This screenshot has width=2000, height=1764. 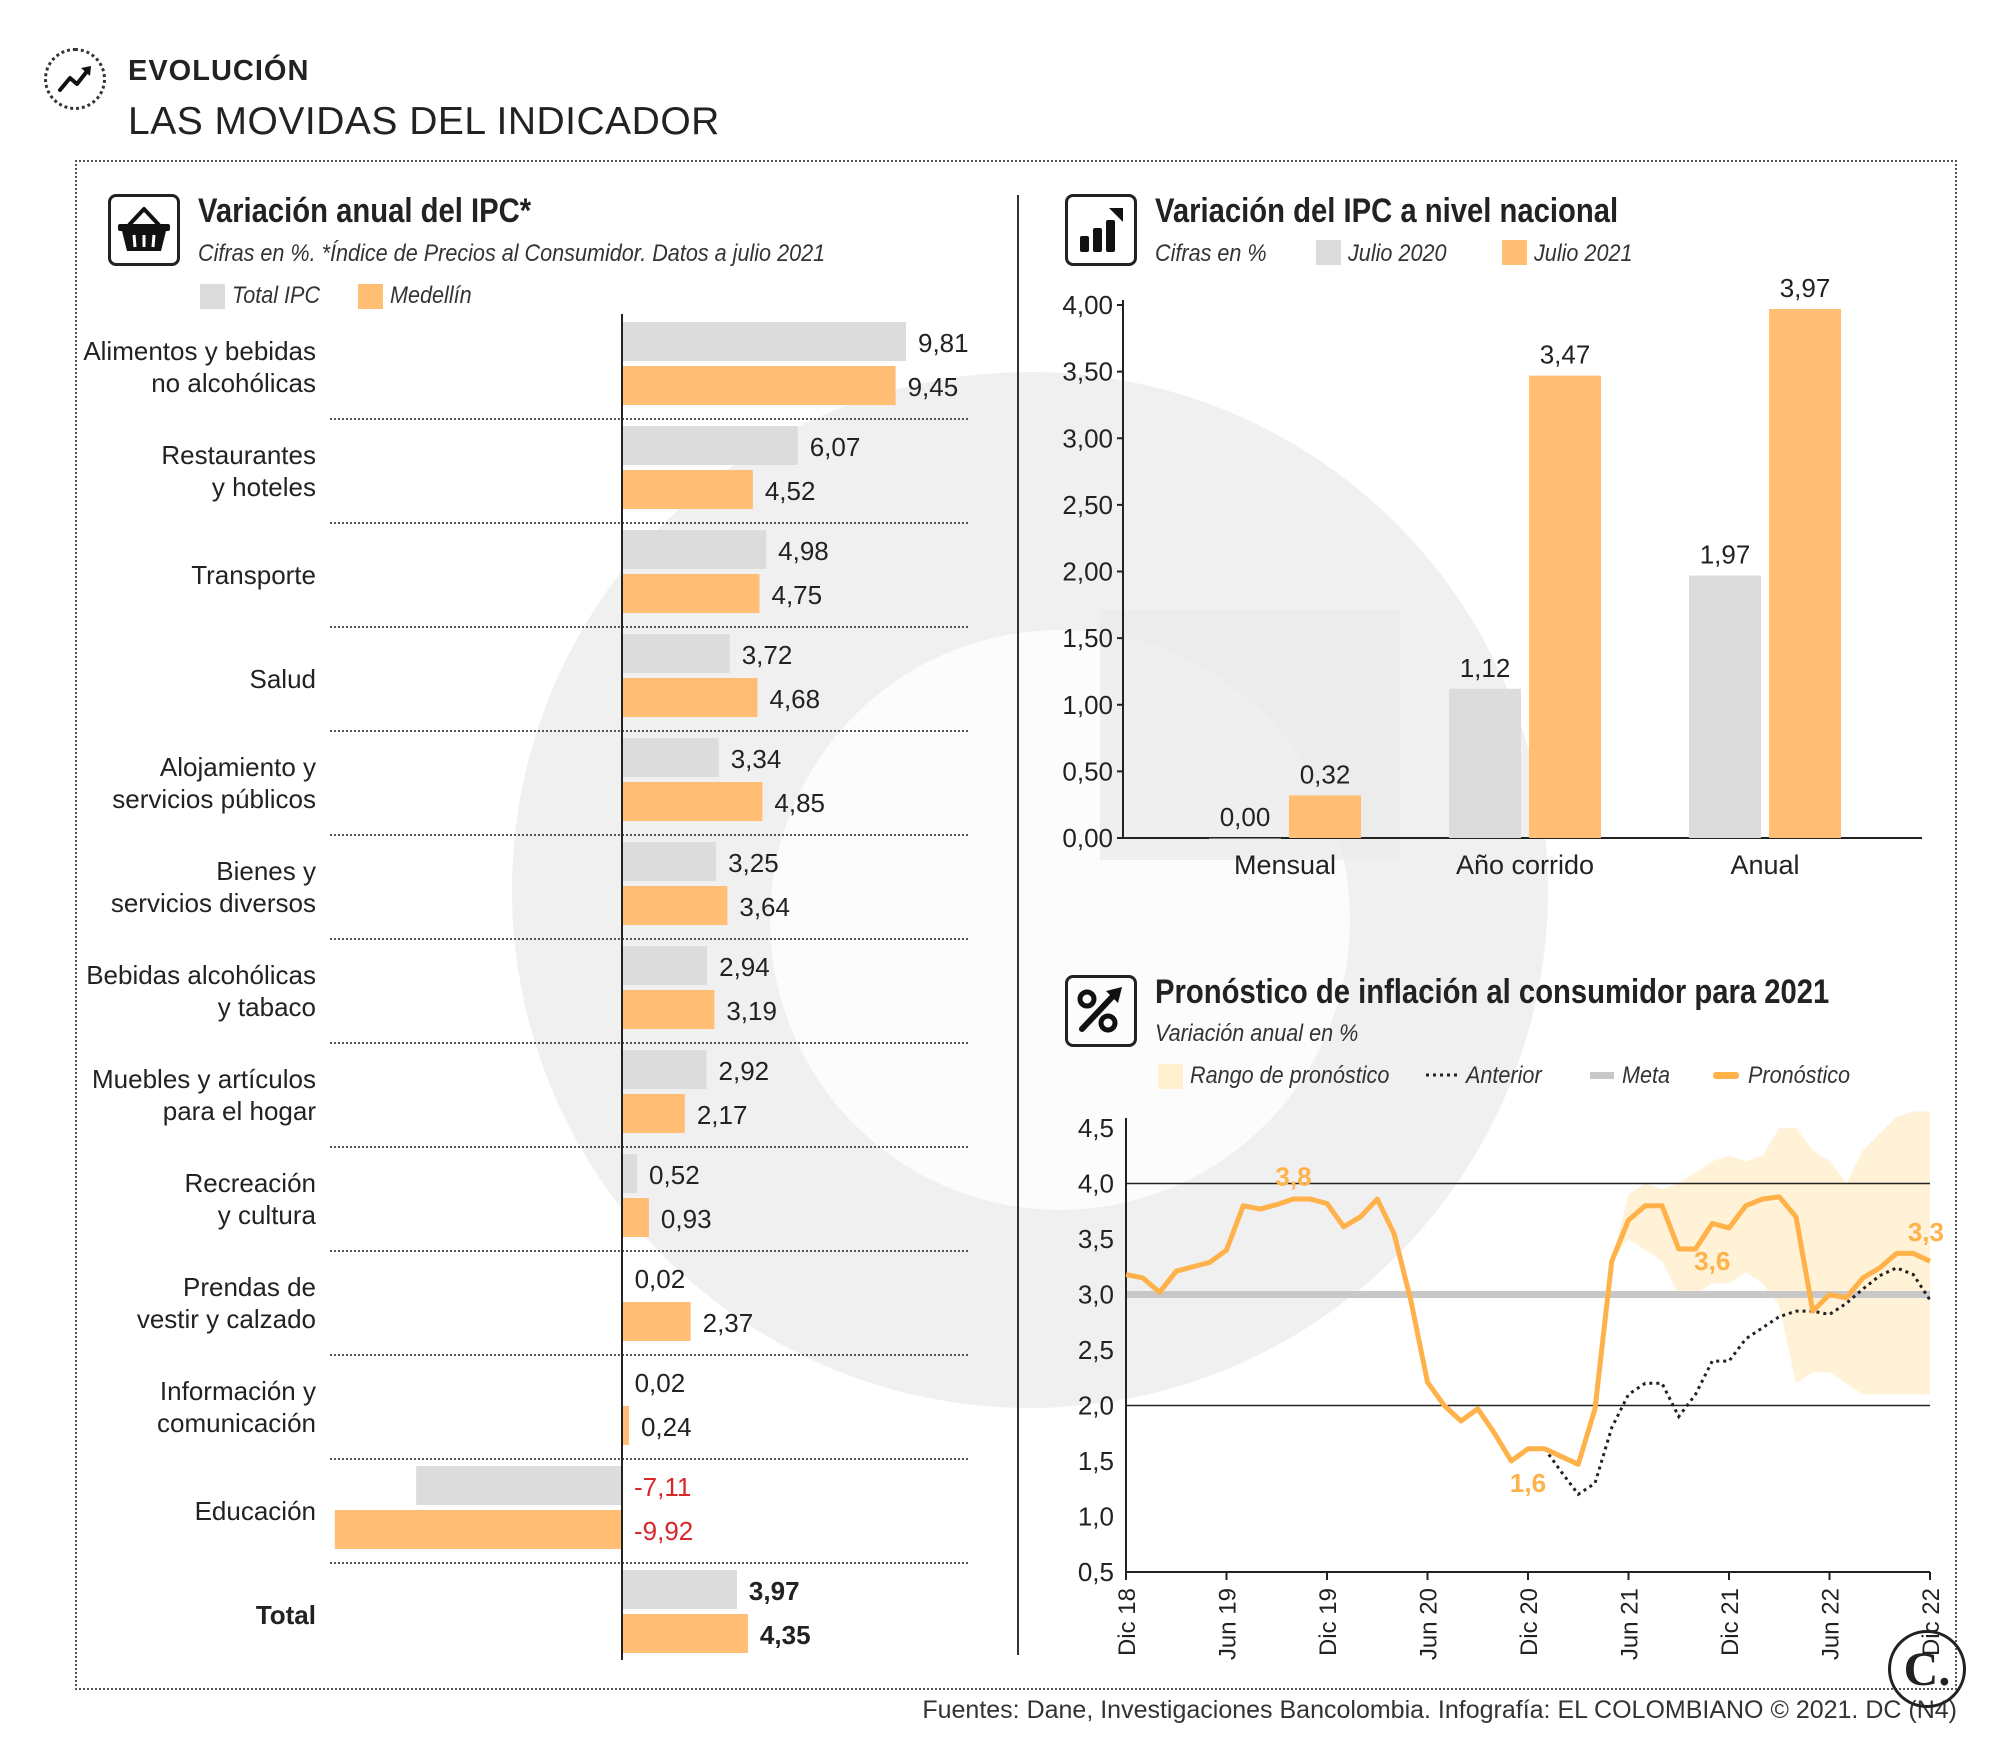 I want to click on value-label-total-ipc: 3,97, so click(x=774, y=1591).